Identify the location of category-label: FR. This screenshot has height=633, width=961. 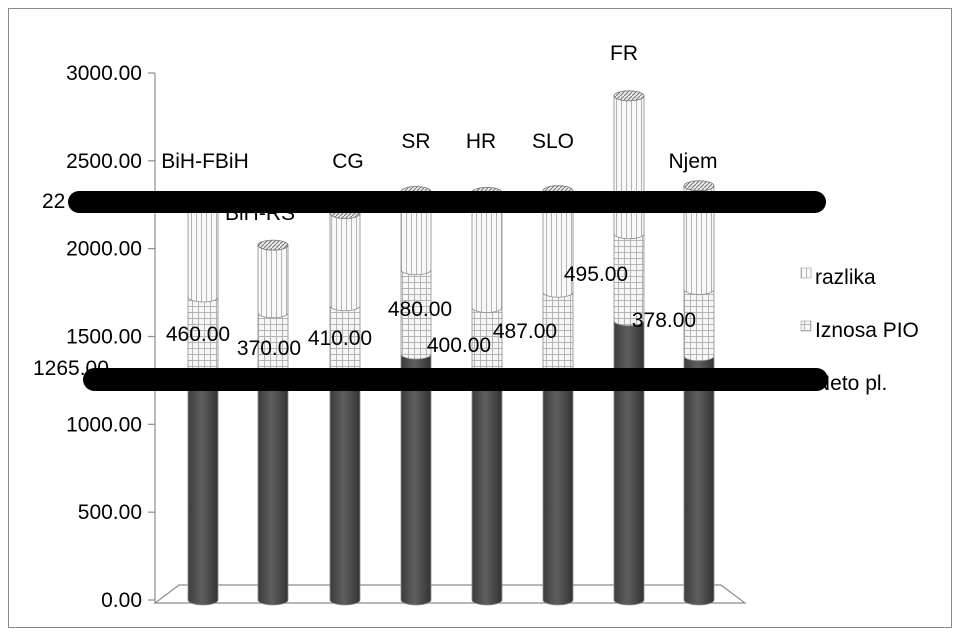
(624, 53).